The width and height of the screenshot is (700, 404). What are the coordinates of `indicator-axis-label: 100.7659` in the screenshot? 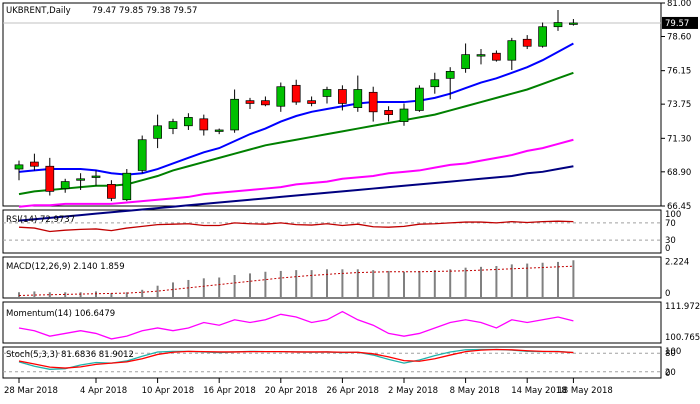 It's located at (682, 338).